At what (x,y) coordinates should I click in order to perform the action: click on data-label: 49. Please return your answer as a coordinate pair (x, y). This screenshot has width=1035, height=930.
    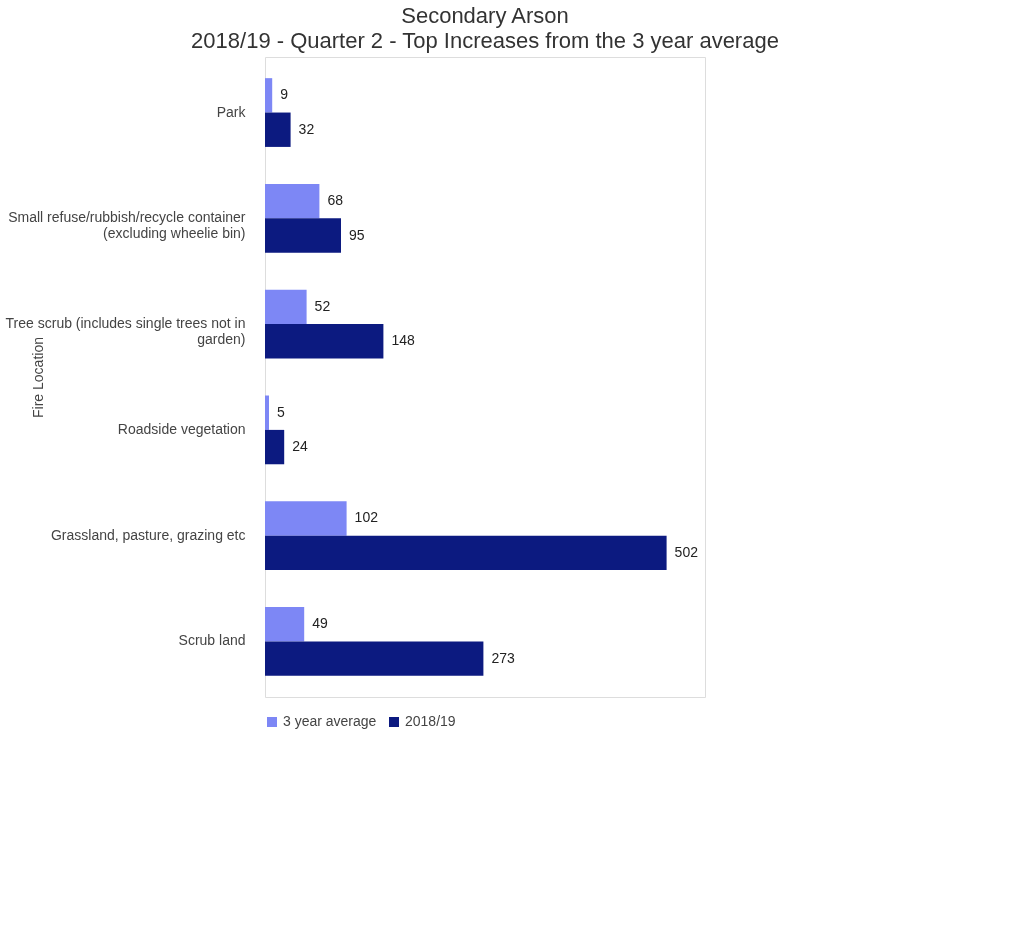
    Looking at the image, I should click on (320, 623).